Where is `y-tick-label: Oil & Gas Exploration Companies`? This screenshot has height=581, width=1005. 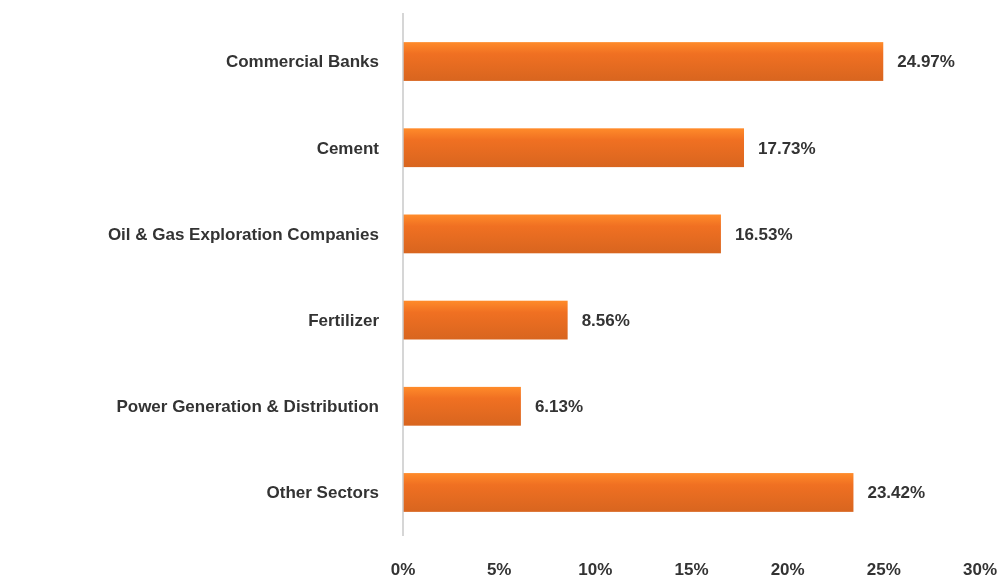
y-tick-label: Oil & Gas Exploration Companies is located at coordinates (243, 234).